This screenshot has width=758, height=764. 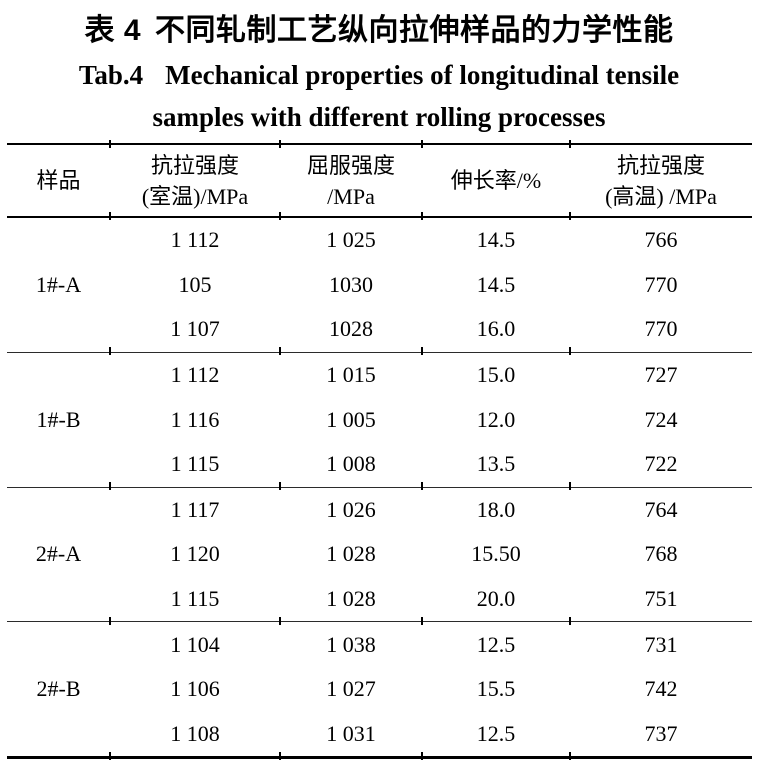 What do you see at coordinates (111, 75) in the screenshot?
I see `caption-label-en: Tab.4` at bounding box center [111, 75].